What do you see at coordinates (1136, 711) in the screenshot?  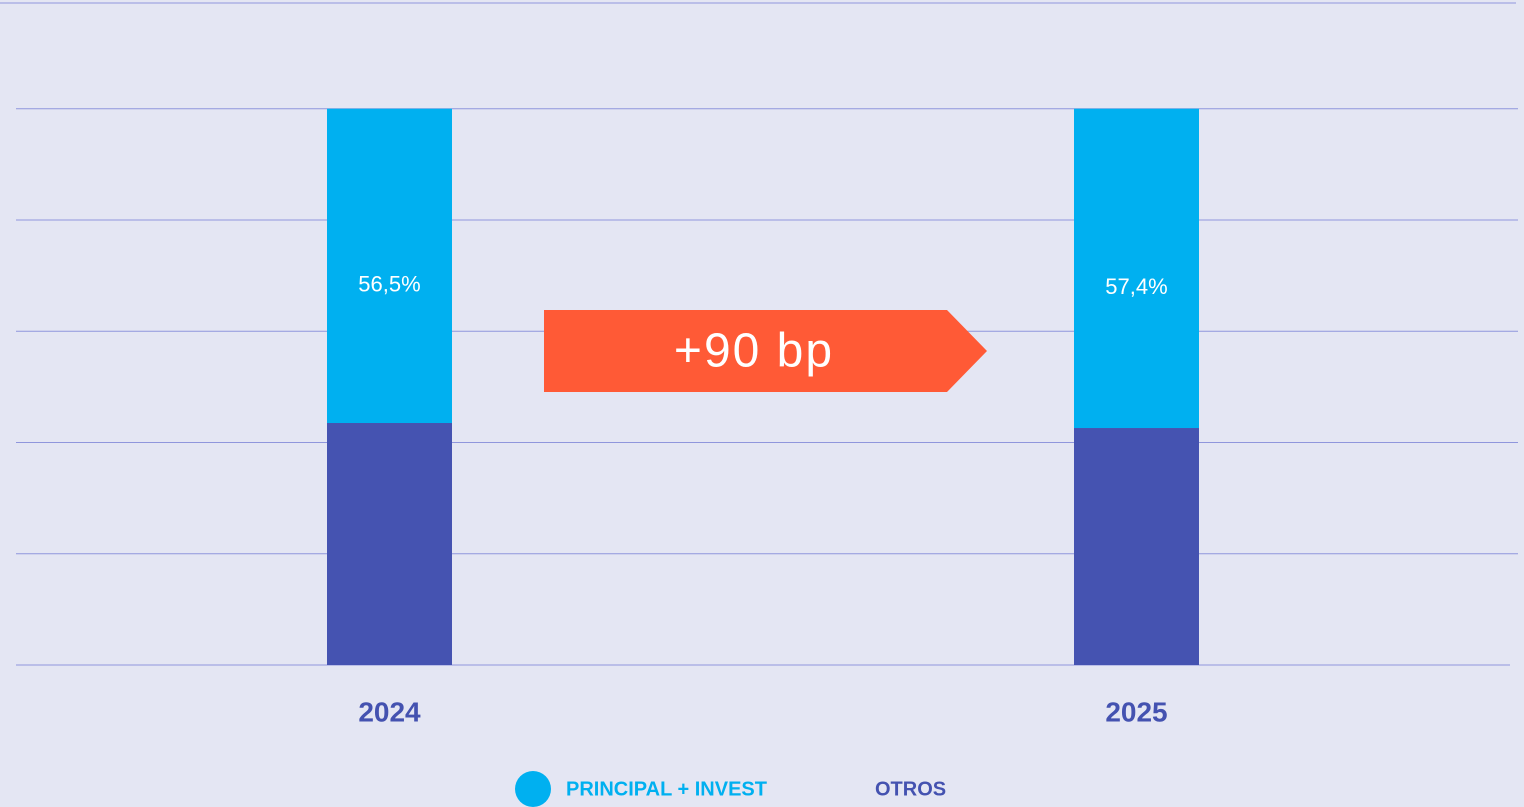 I see `x-tick-label: 2025` at bounding box center [1136, 711].